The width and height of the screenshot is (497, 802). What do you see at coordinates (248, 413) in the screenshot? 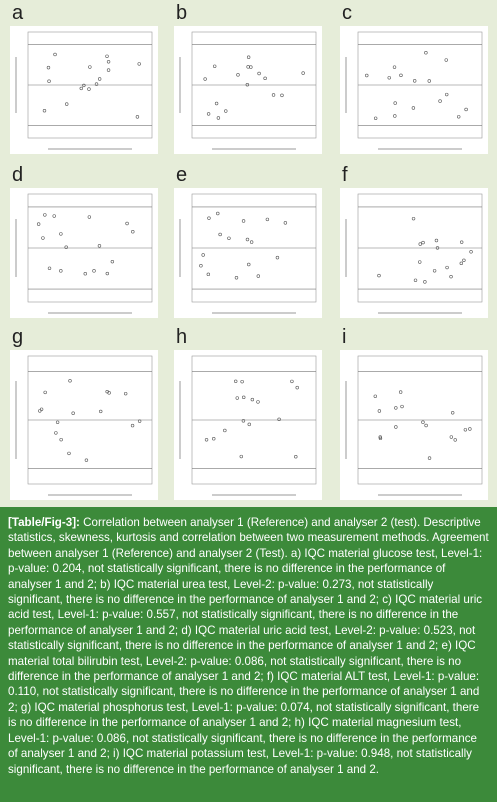
I see `plot-panel: h` at bounding box center [248, 413].